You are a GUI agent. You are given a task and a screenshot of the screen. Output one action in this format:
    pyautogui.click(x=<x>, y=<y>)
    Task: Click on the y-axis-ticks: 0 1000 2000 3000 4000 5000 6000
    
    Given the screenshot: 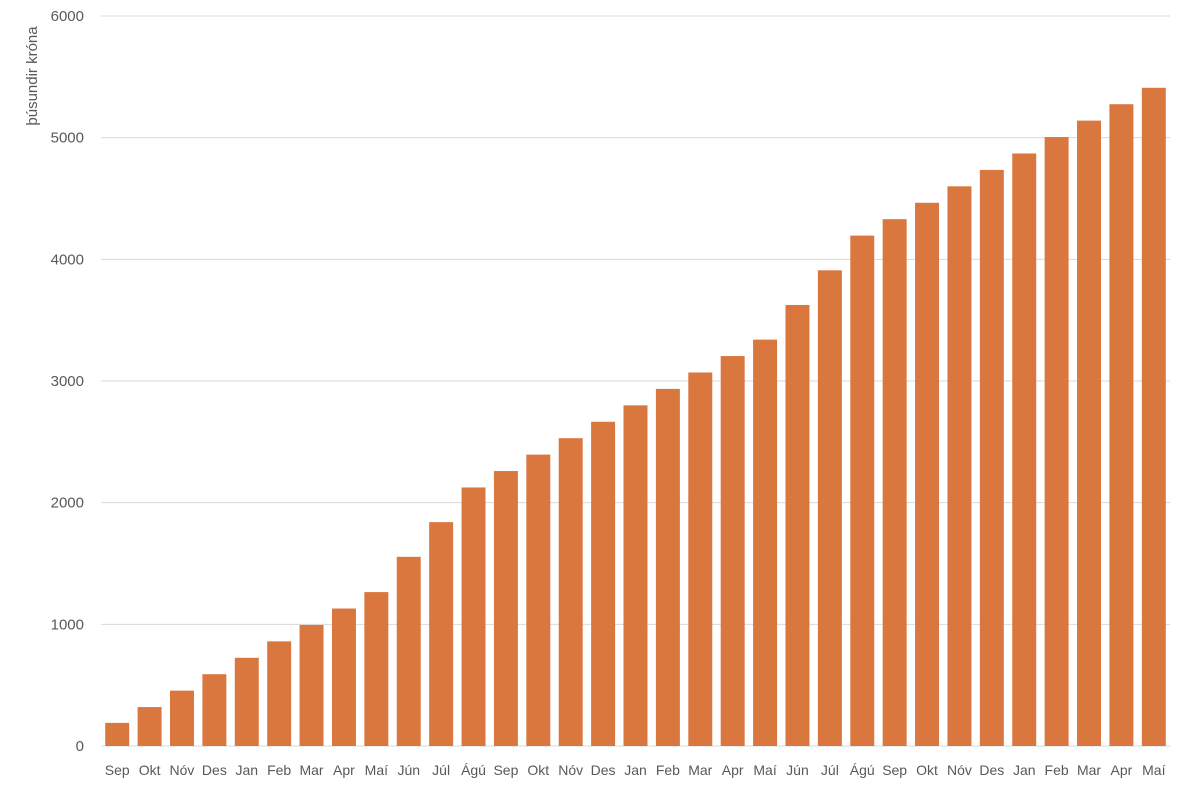 What is the action you would take?
    pyautogui.click(x=67, y=381)
    